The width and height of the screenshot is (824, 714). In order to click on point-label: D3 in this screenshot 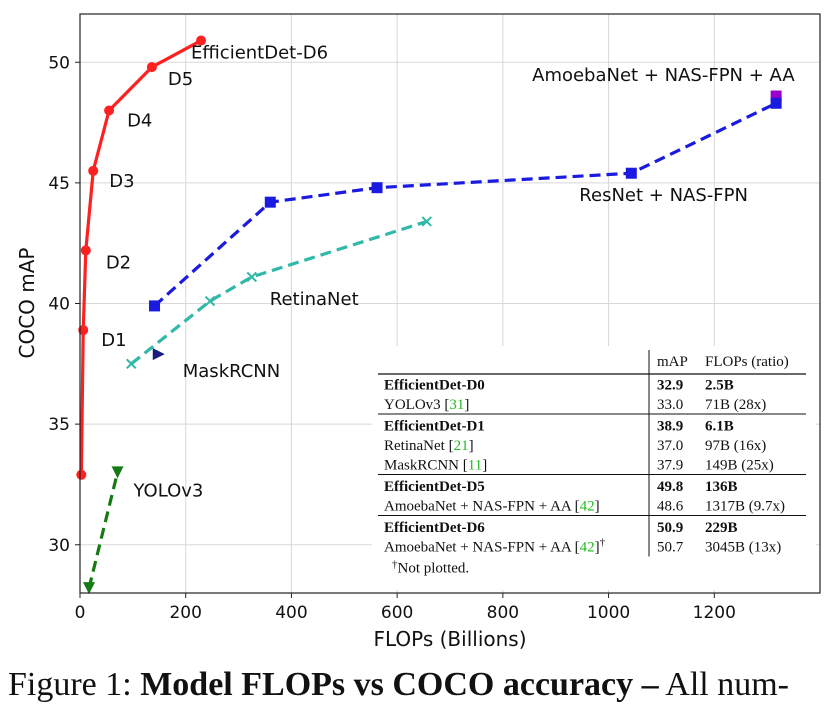, I will do `click(121, 181)`.